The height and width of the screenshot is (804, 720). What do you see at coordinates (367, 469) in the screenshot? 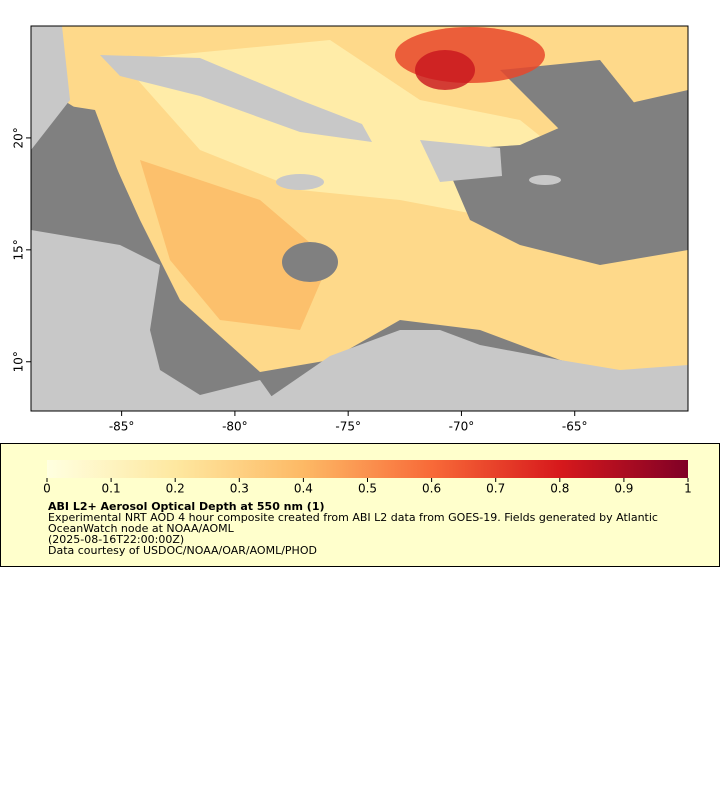
I see `colorbar` at bounding box center [367, 469].